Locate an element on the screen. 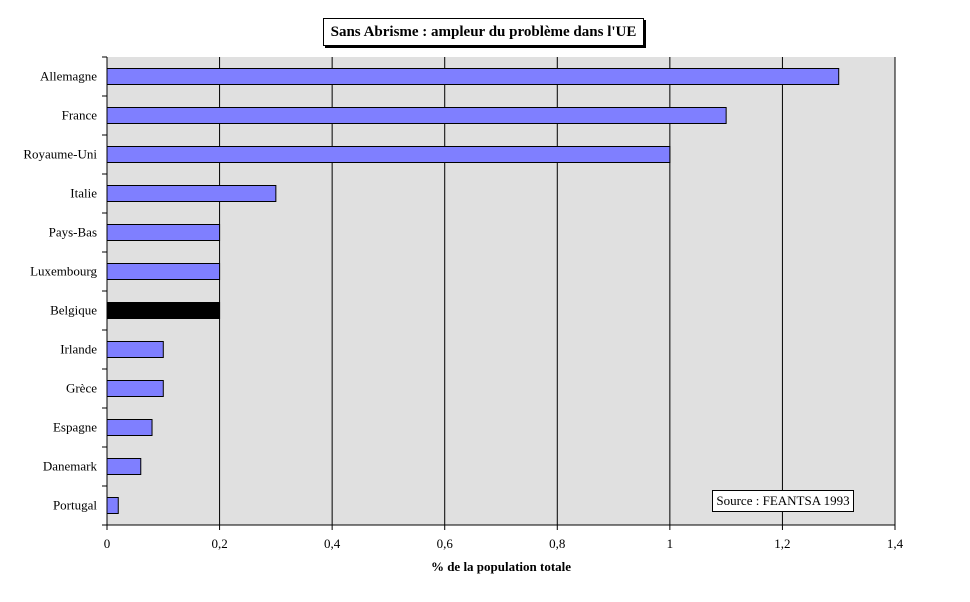  x-tick-label: 1,4 is located at coordinates (895, 543).